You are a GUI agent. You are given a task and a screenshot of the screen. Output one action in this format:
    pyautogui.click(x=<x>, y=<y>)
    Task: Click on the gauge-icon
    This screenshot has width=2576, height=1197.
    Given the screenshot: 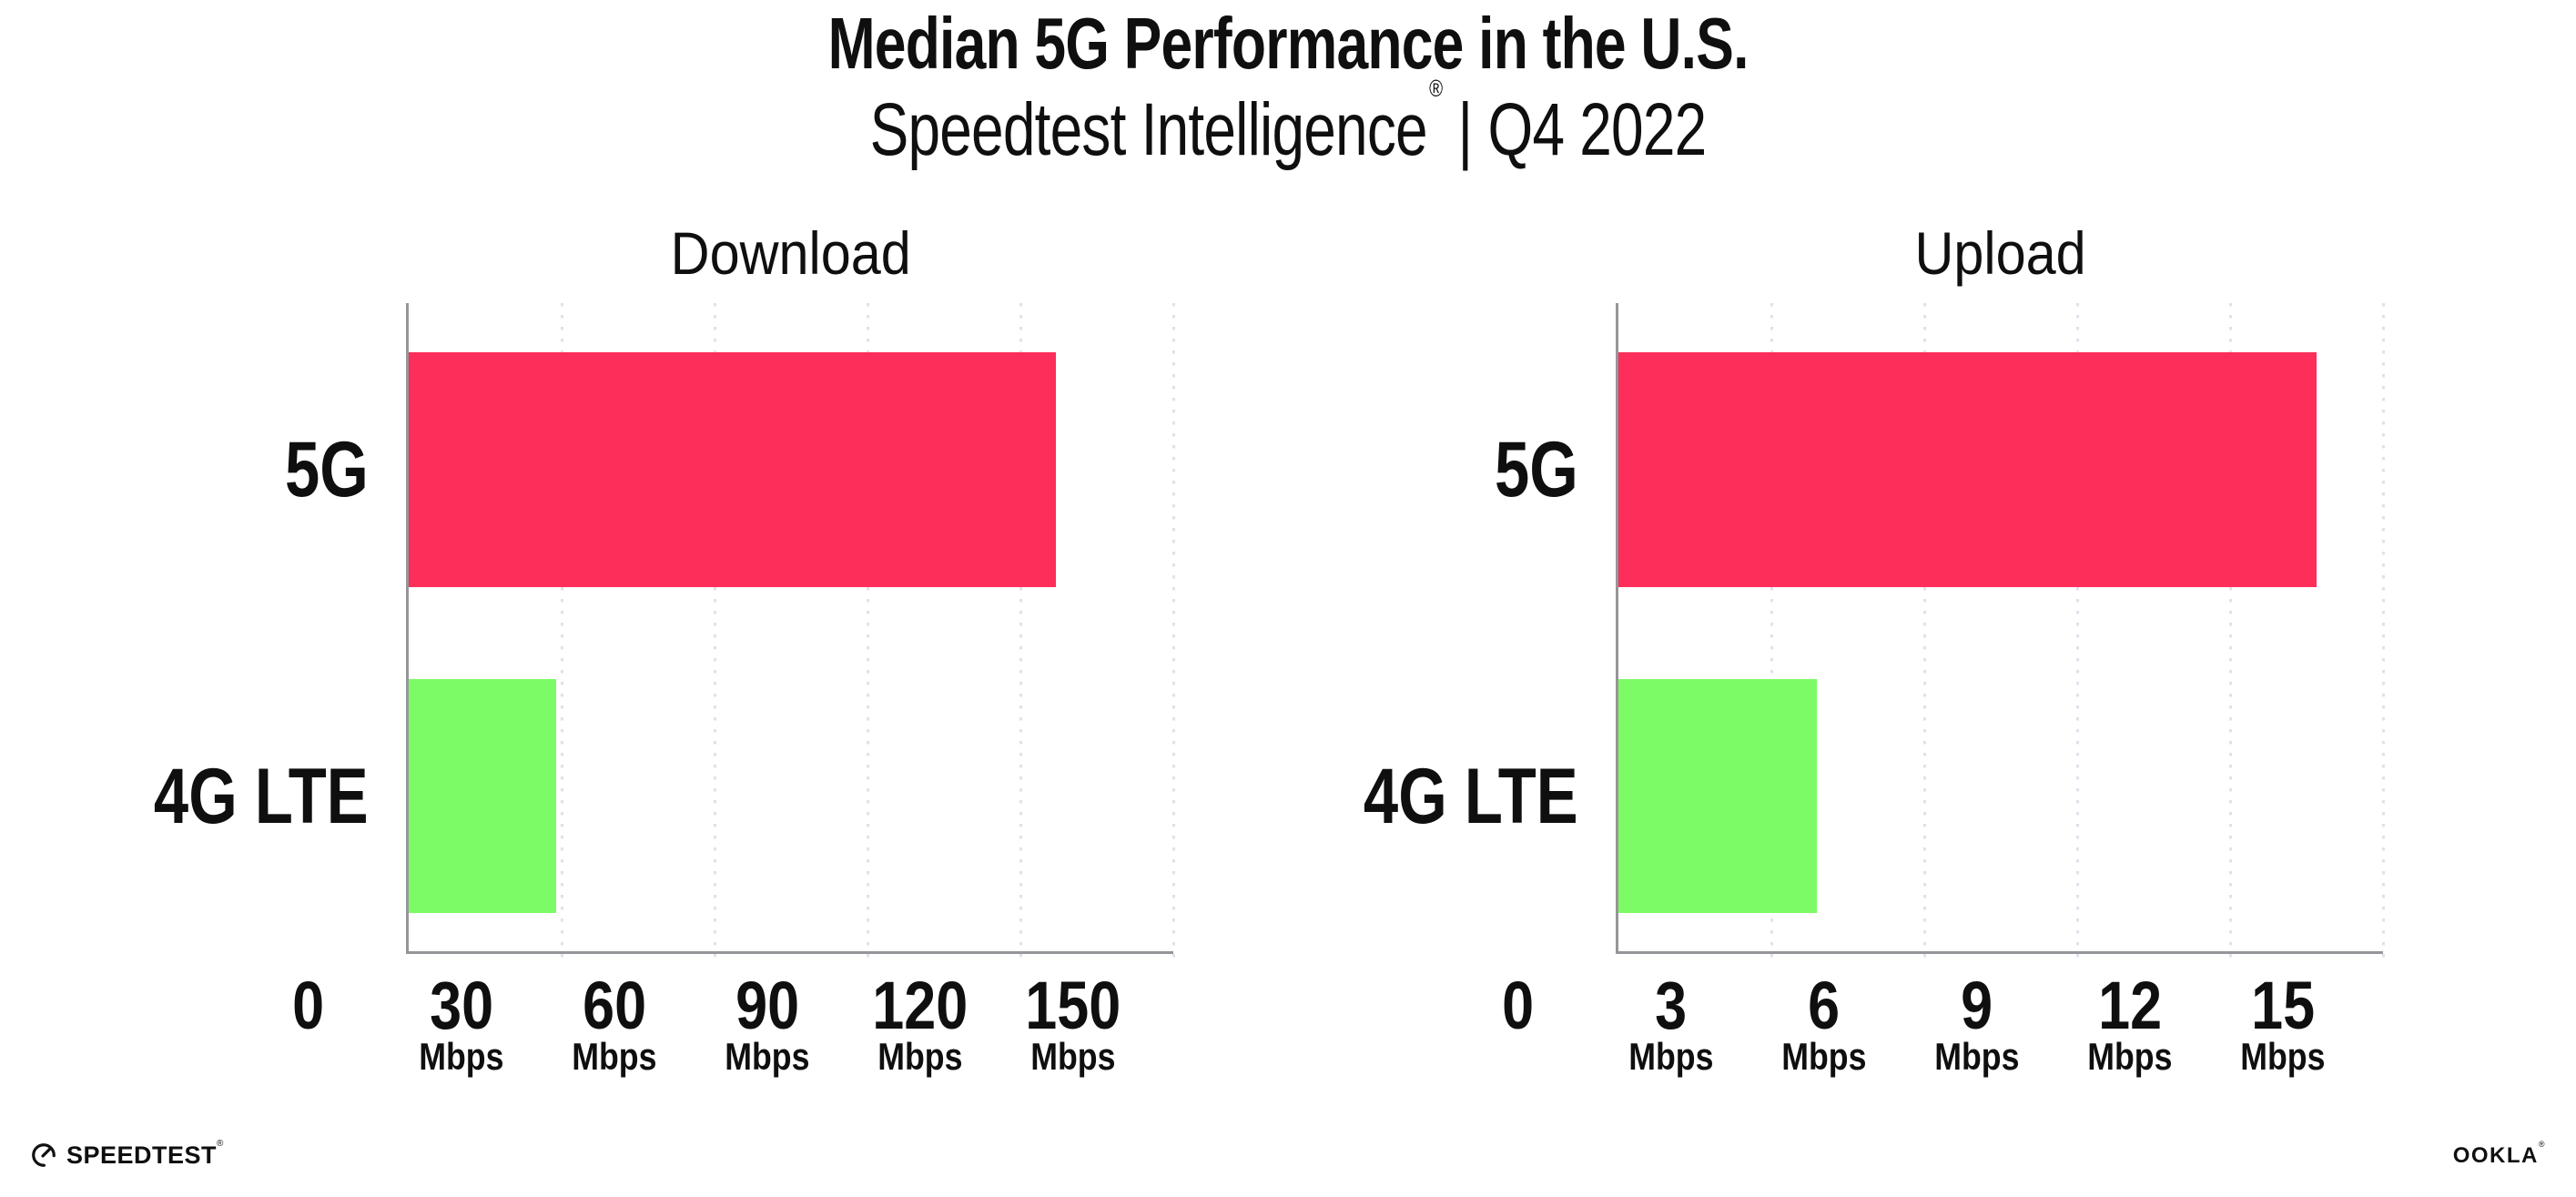 What is the action you would take?
    pyautogui.click(x=44, y=1155)
    